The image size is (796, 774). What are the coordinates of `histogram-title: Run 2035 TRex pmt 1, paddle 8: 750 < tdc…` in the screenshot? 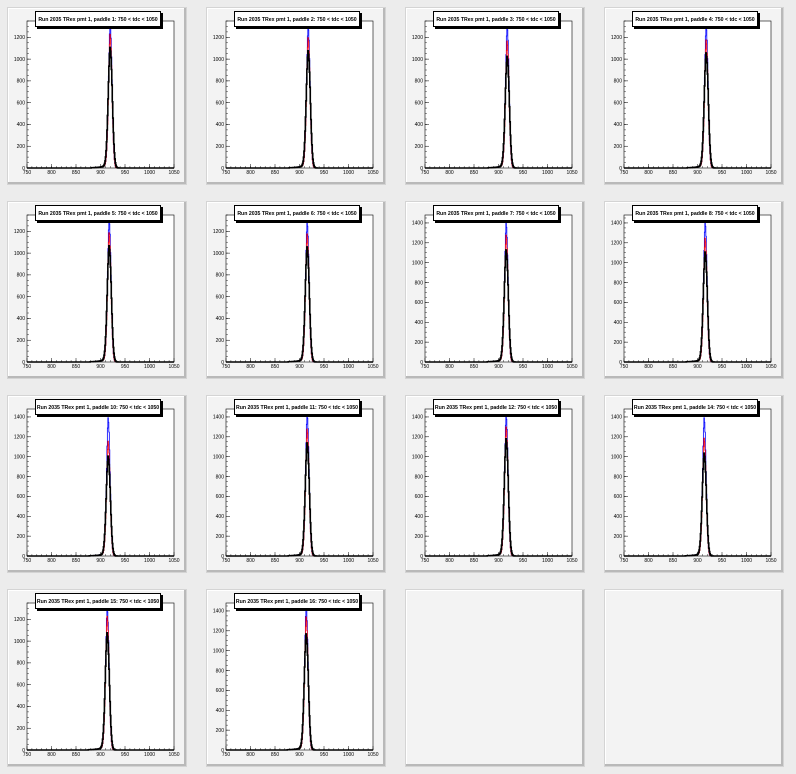 It's located at (695, 213).